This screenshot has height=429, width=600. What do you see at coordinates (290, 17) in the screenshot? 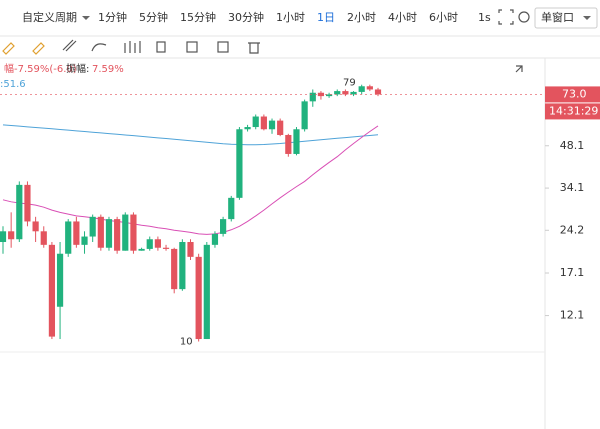
I see `interval: 1小时` at bounding box center [290, 17].